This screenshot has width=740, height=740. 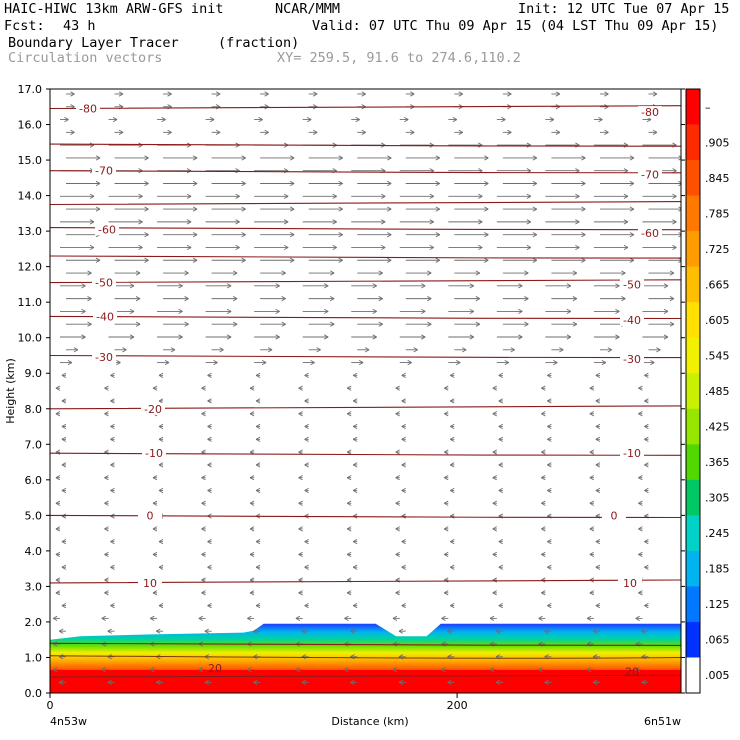 I want to click on y-axis-label: Height (km), so click(x=10, y=391).